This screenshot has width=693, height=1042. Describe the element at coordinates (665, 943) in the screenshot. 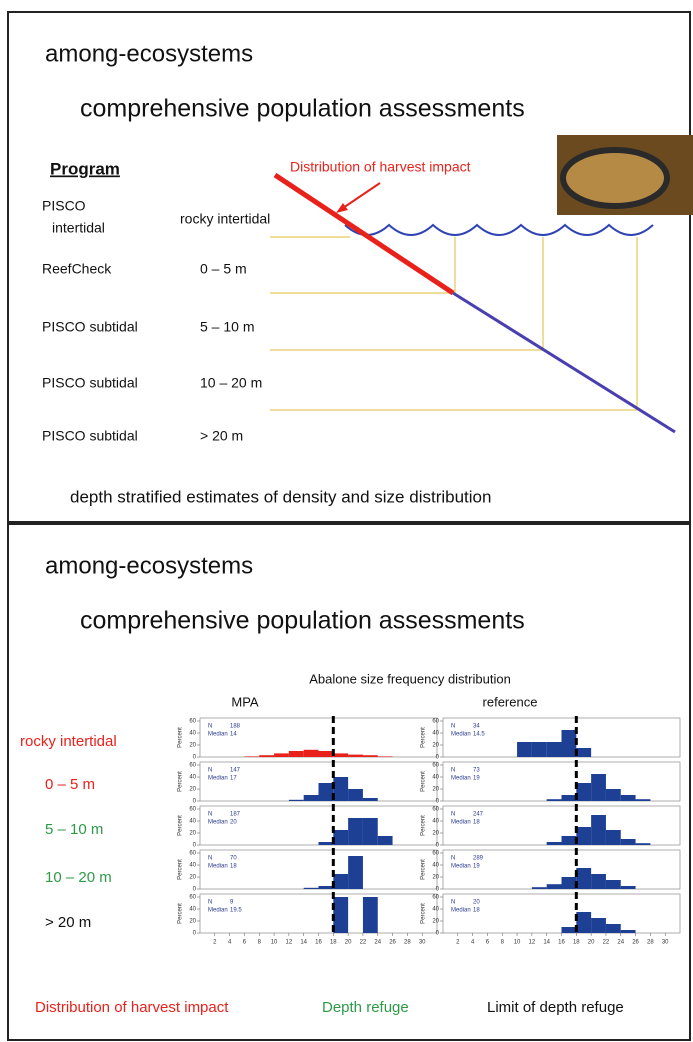

I see `x-tick-label: 30` at that location.